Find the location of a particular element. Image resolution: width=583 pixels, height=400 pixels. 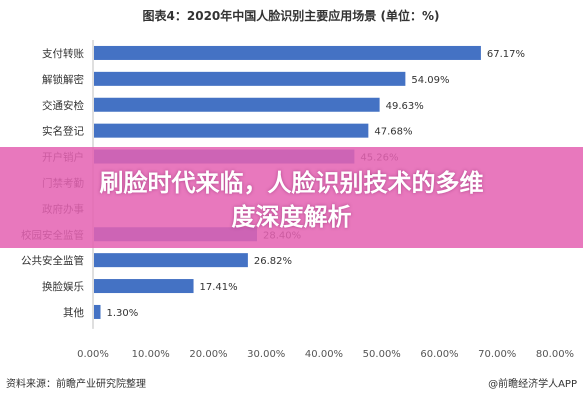

category-label: 解锁解密 is located at coordinates (63, 79).